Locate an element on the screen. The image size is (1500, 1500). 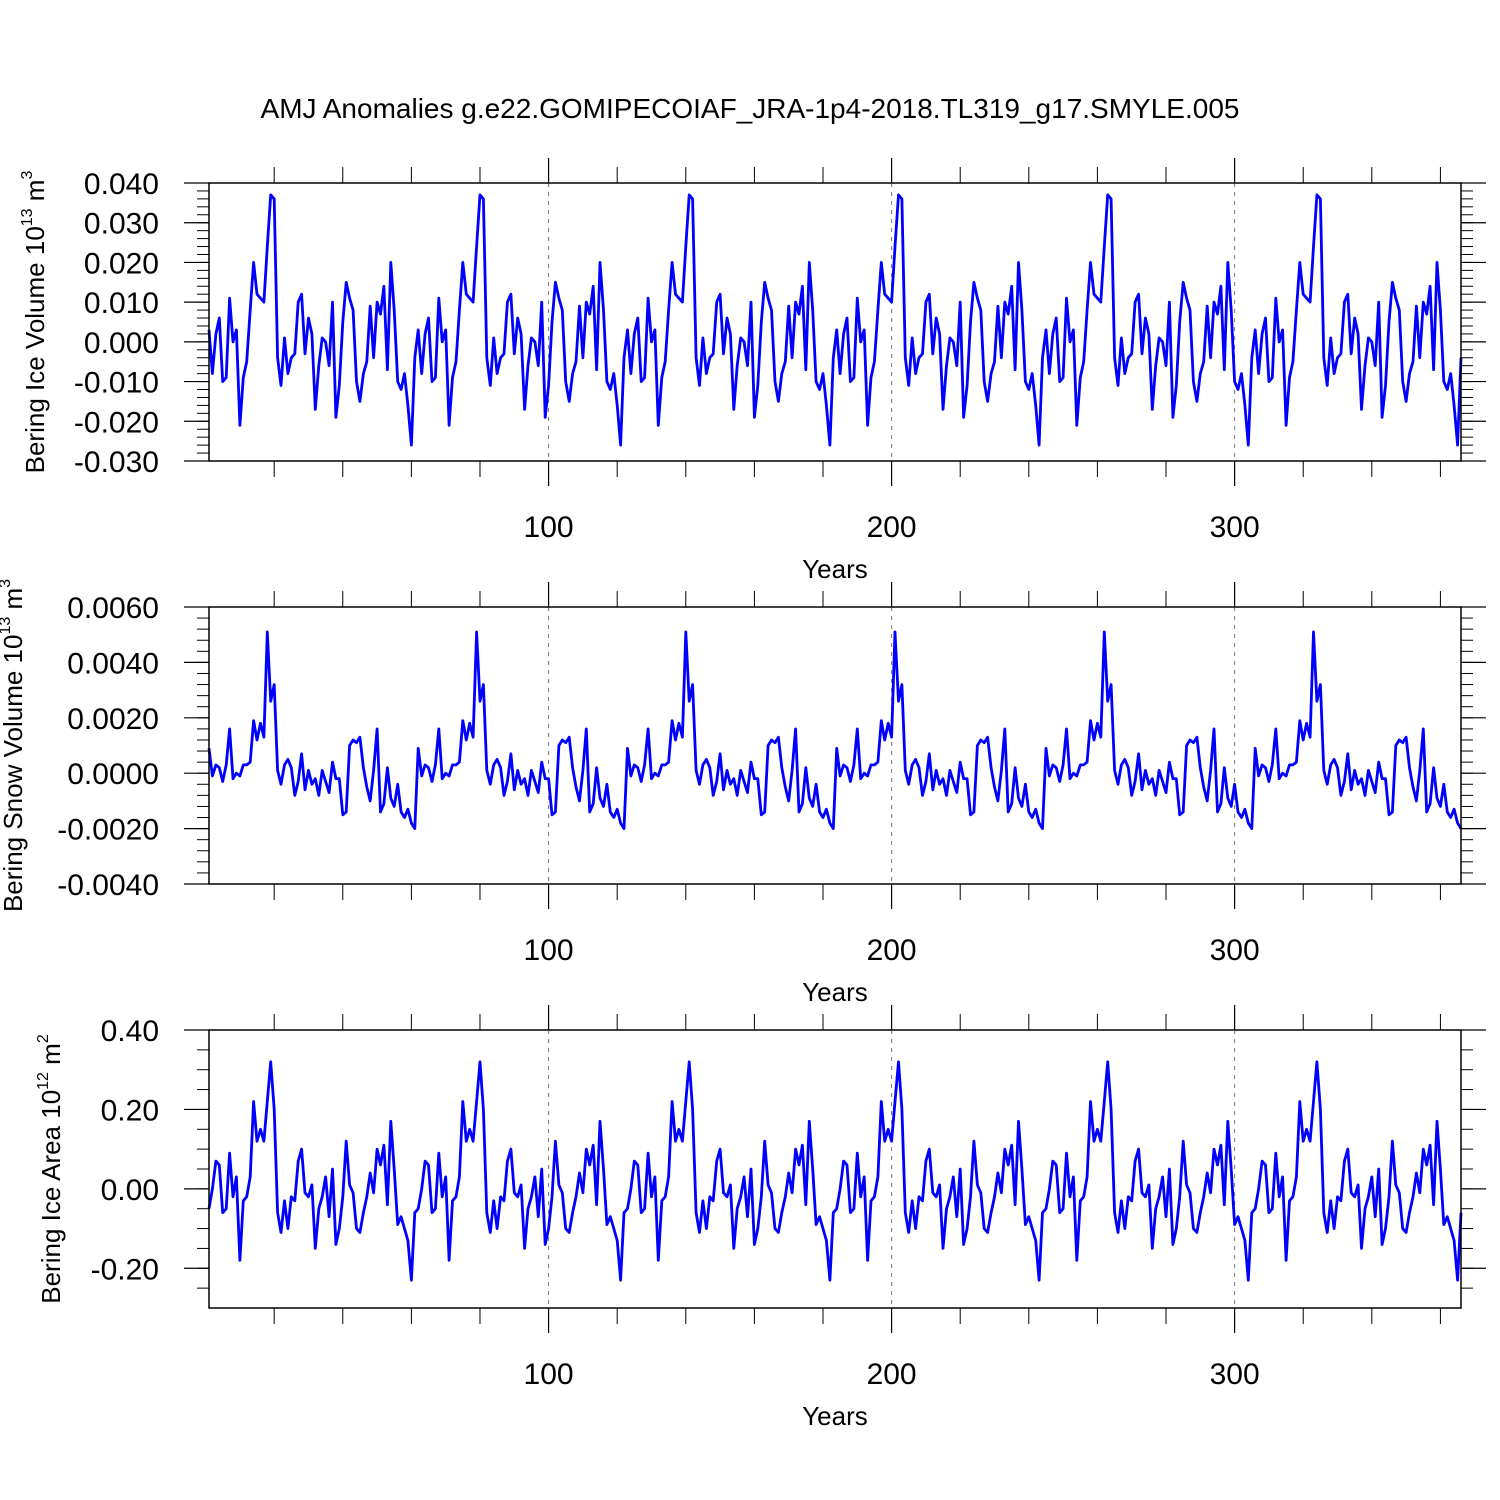
chart3-x-tick-label: 300 is located at coordinates (1235, 1374).